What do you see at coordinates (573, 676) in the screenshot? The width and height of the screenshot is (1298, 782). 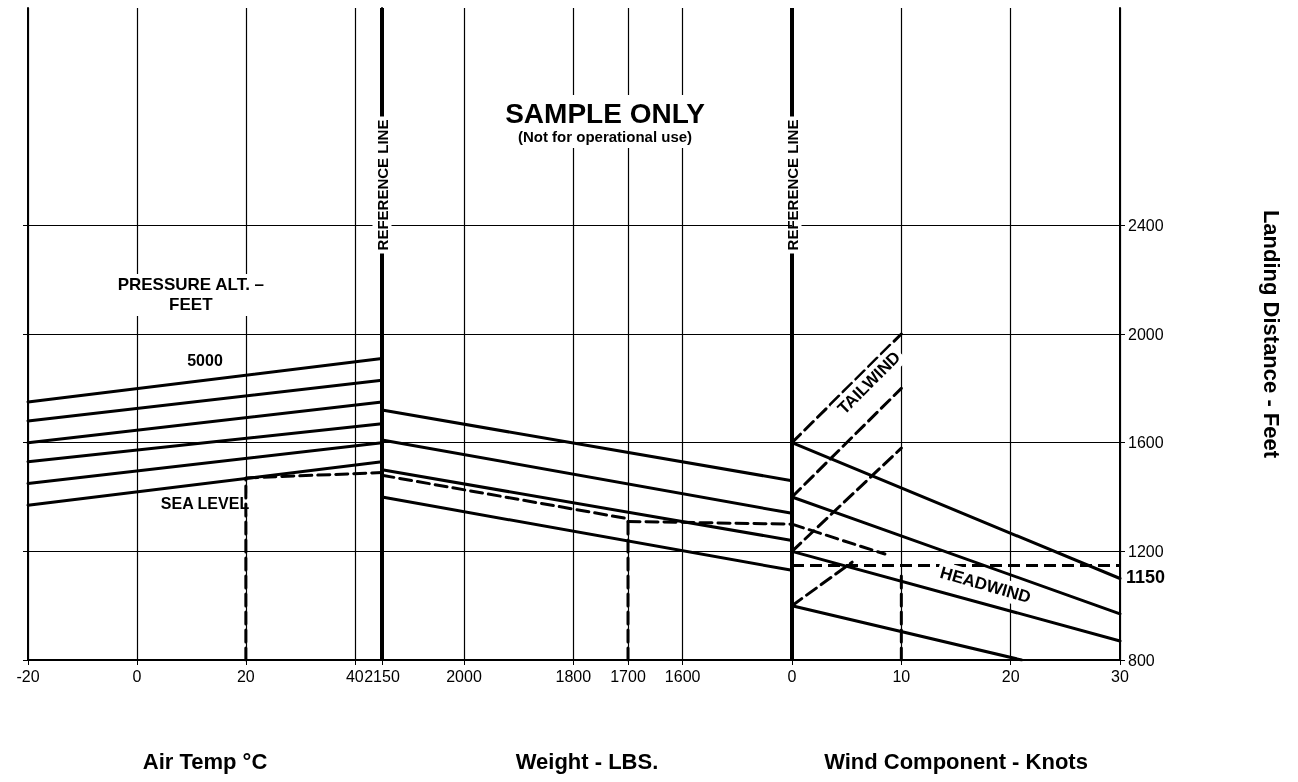 I see `x-tick-label: 1800` at bounding box center [573, 676].